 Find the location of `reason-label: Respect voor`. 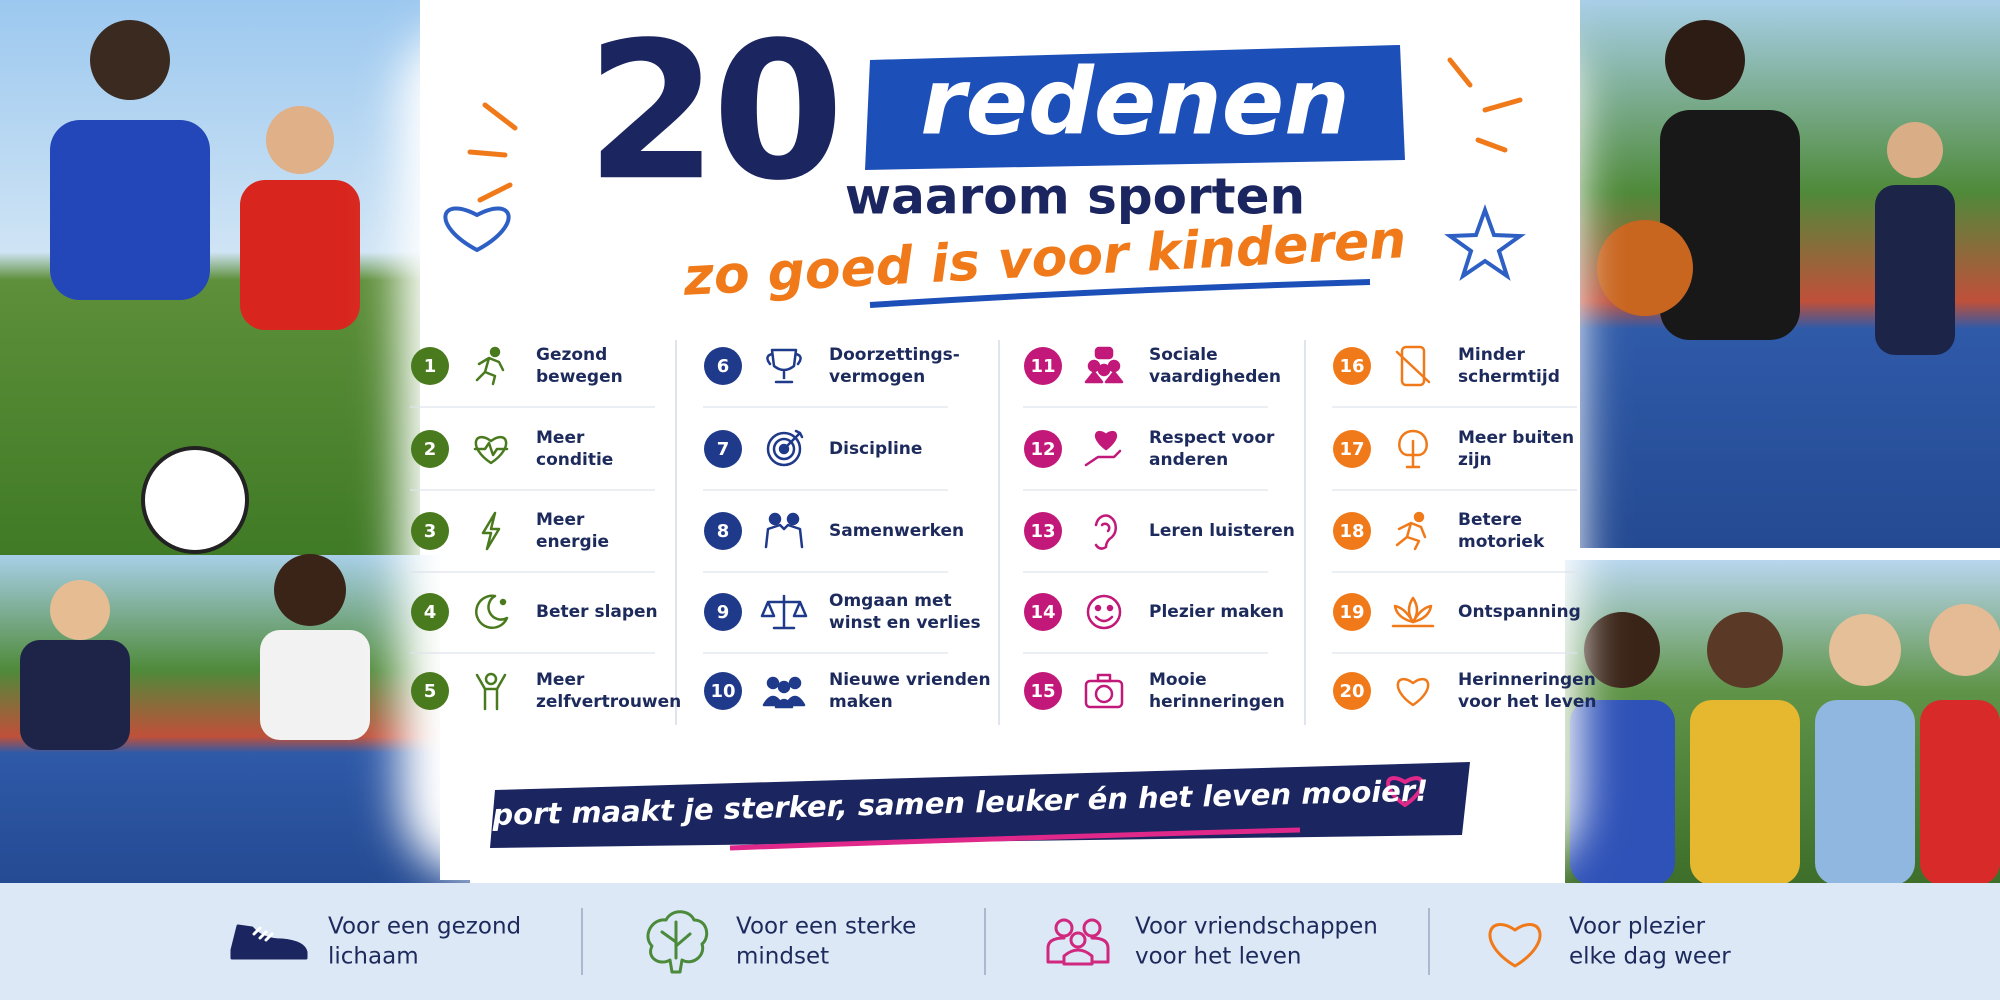

reason-label: Respect voor is located at coordinates (1212, 438).